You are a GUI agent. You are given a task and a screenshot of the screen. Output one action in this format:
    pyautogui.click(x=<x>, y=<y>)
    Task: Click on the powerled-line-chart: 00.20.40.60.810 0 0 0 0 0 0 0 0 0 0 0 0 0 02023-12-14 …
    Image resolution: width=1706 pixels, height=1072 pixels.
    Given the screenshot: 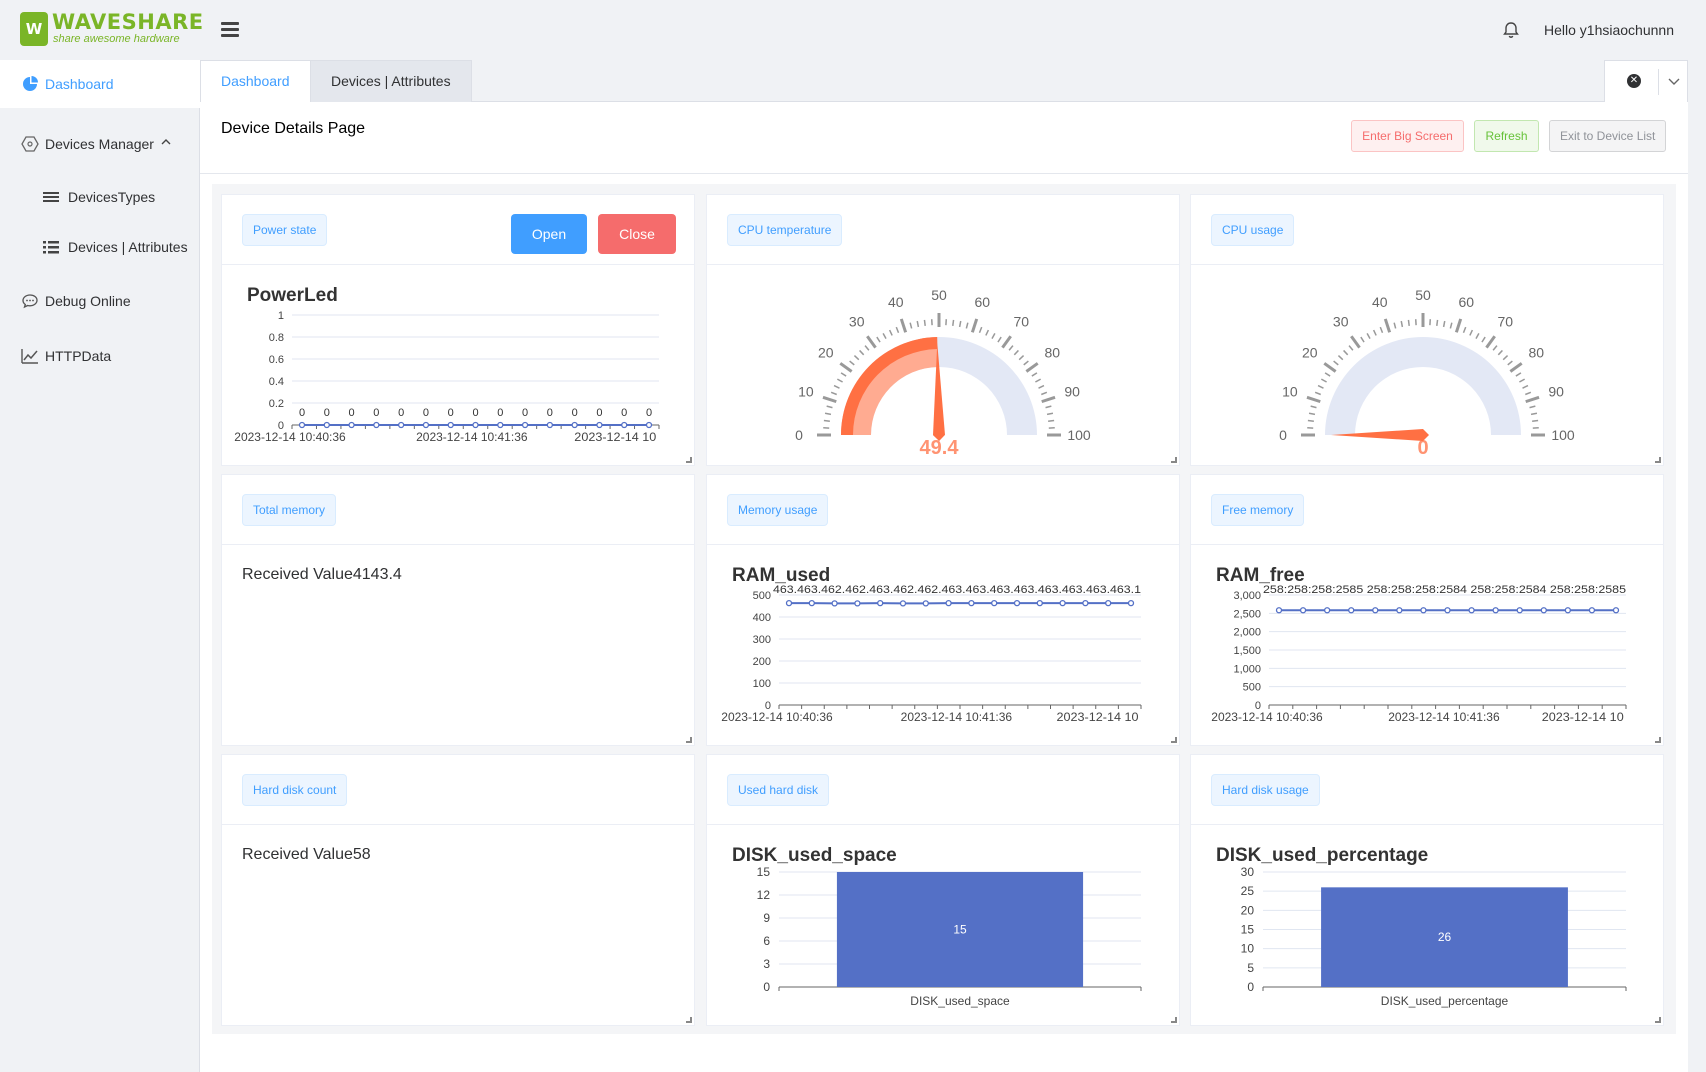 What is the action you would take?
    pyautogui.click(x=447, y=377)
    